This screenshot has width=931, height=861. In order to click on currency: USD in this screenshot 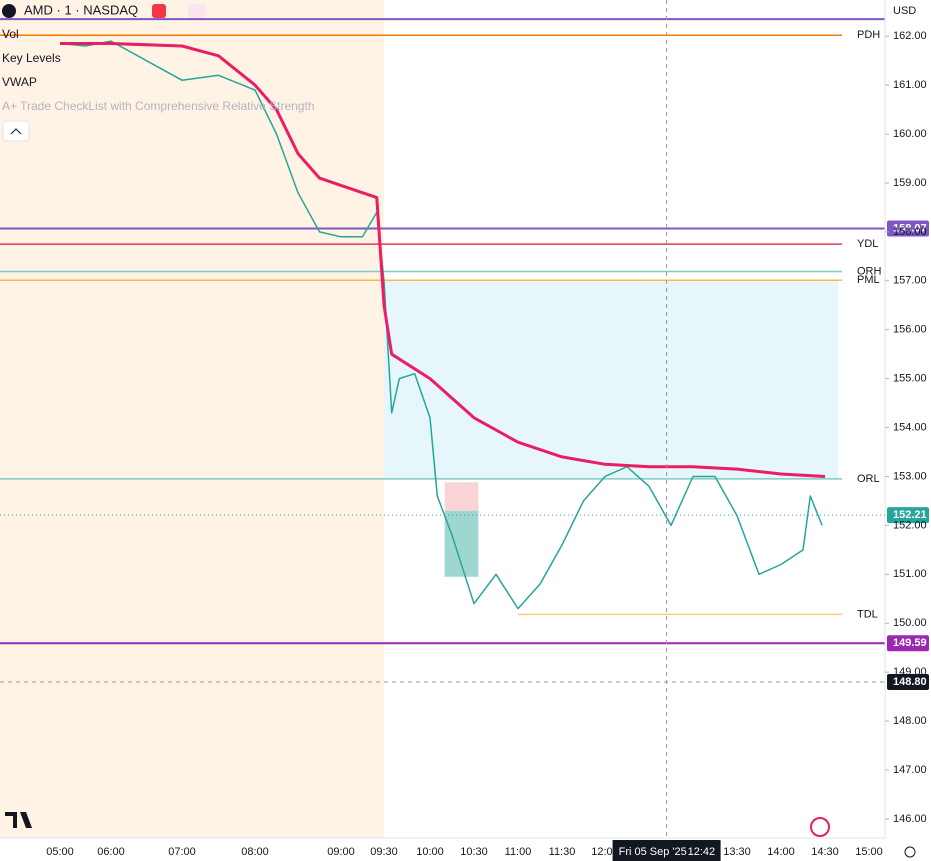, I will do `click(904, 11)`.